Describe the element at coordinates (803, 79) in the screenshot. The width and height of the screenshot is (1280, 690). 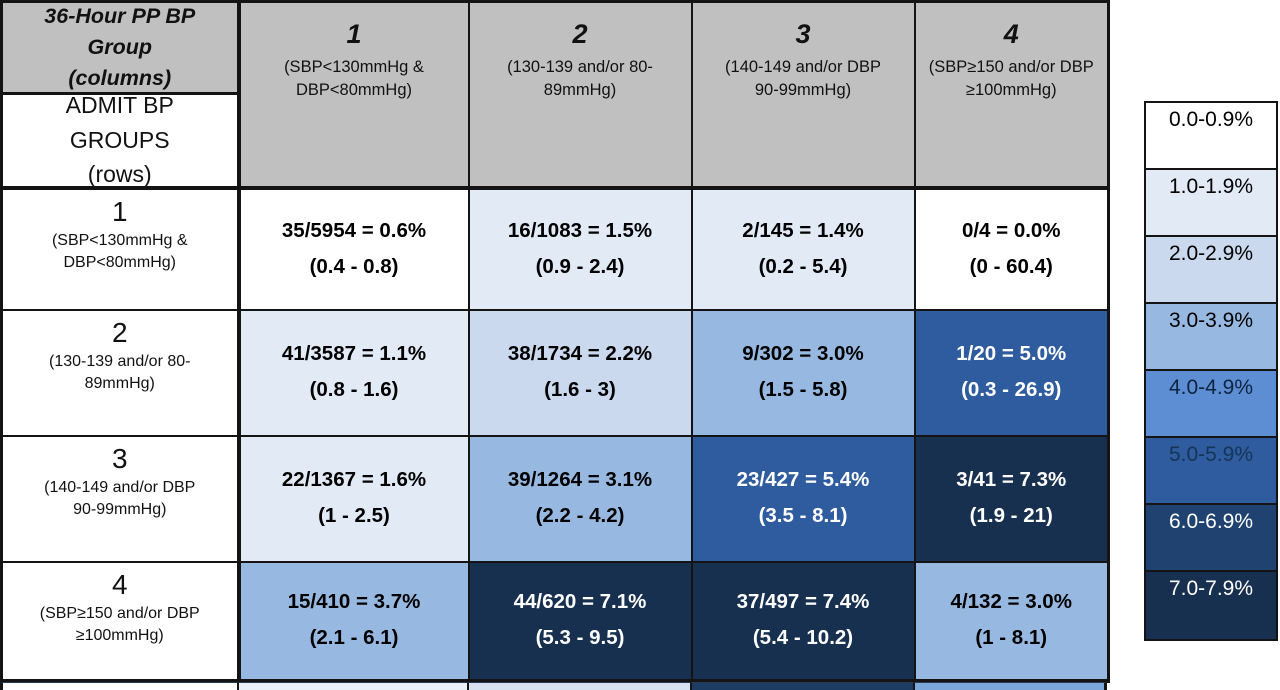
I see `column-header-3-label: (140-149 and/or DBP 90-99mmHg)` at that location.